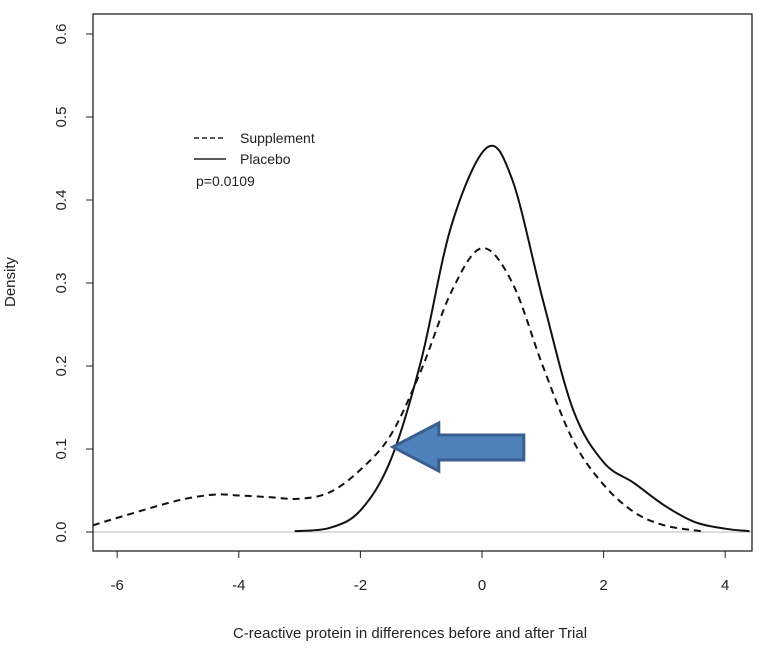 This screenshot has height=652, width=757. Describe the element at coordinates (225, 181) in the screenshot. I see `p-value-annotation: p=0.0109` at that location.